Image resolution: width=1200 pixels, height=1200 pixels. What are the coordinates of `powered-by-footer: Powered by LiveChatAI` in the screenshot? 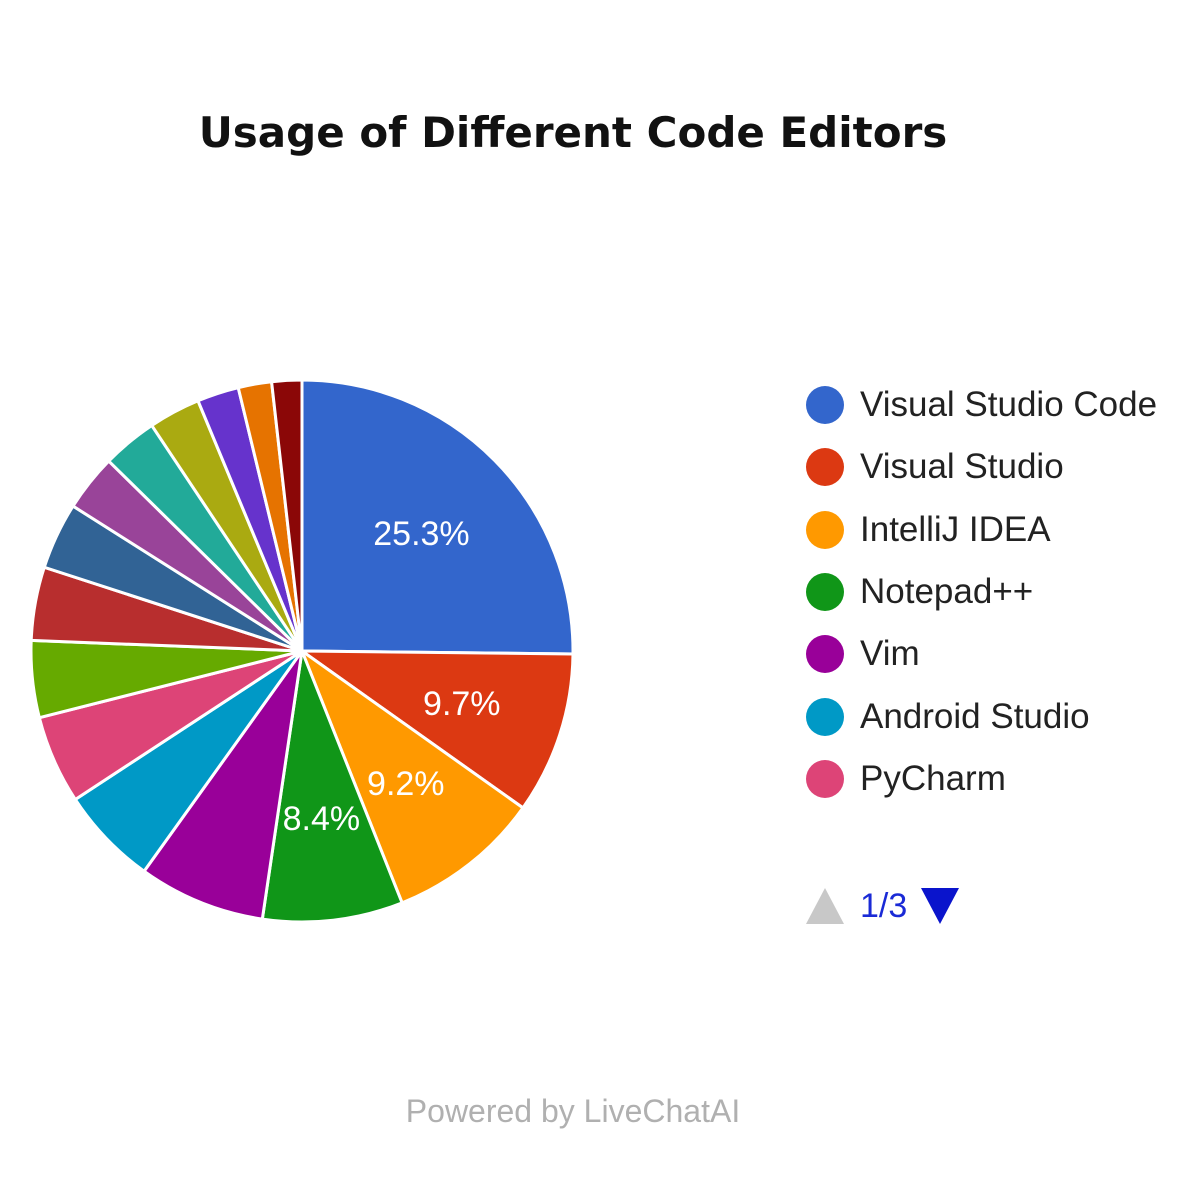 It's located at (573, 1111).